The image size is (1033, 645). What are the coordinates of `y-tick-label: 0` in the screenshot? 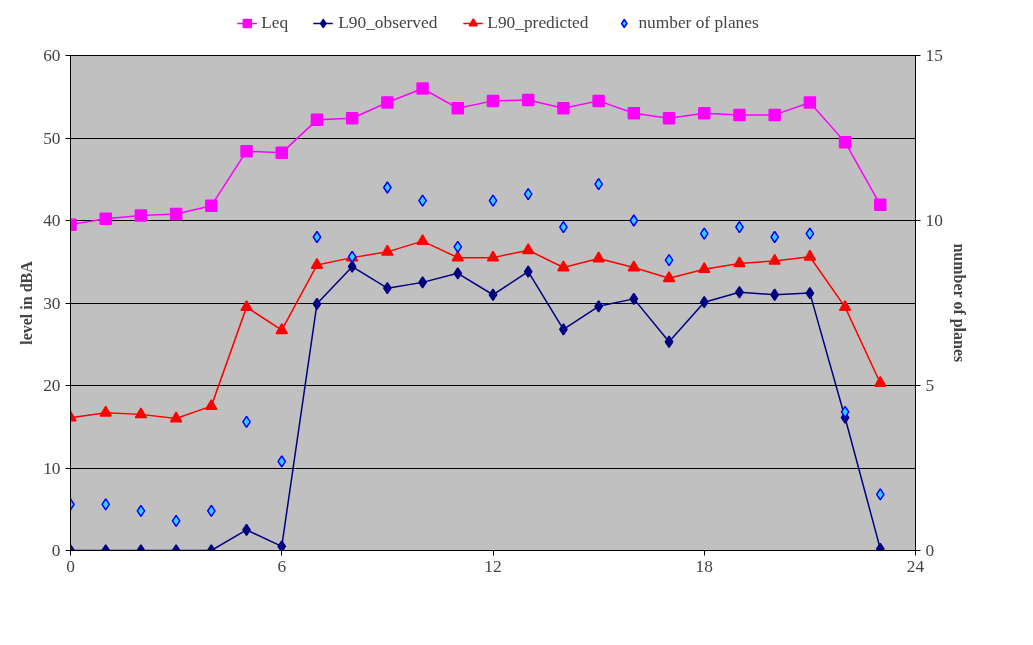 It's located at (56, 550).